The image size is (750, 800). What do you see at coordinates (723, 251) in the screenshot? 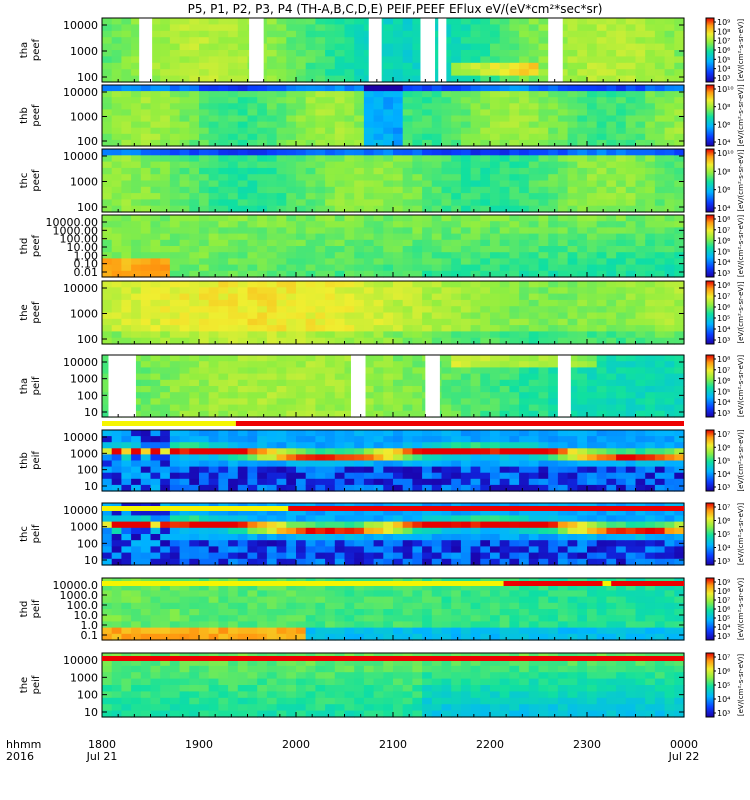
I see `colorbar-tick-label: 10⁵` at bounding box center [723, 251].